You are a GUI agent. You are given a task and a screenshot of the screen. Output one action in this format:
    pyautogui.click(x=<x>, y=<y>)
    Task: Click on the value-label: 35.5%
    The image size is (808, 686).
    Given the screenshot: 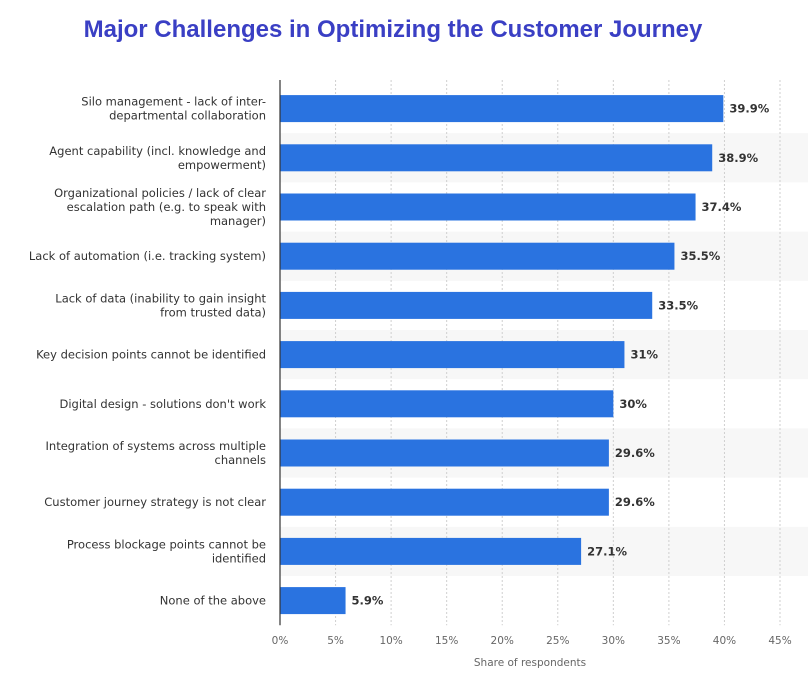 What is the action you would take?
    pyautogui.click(x=700, y=256)
    